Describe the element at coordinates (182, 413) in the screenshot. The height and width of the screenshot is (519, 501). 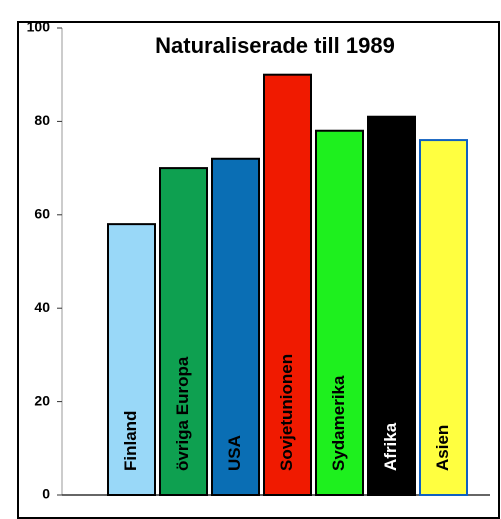
I see `bar-label: övriga Europa` at that location.